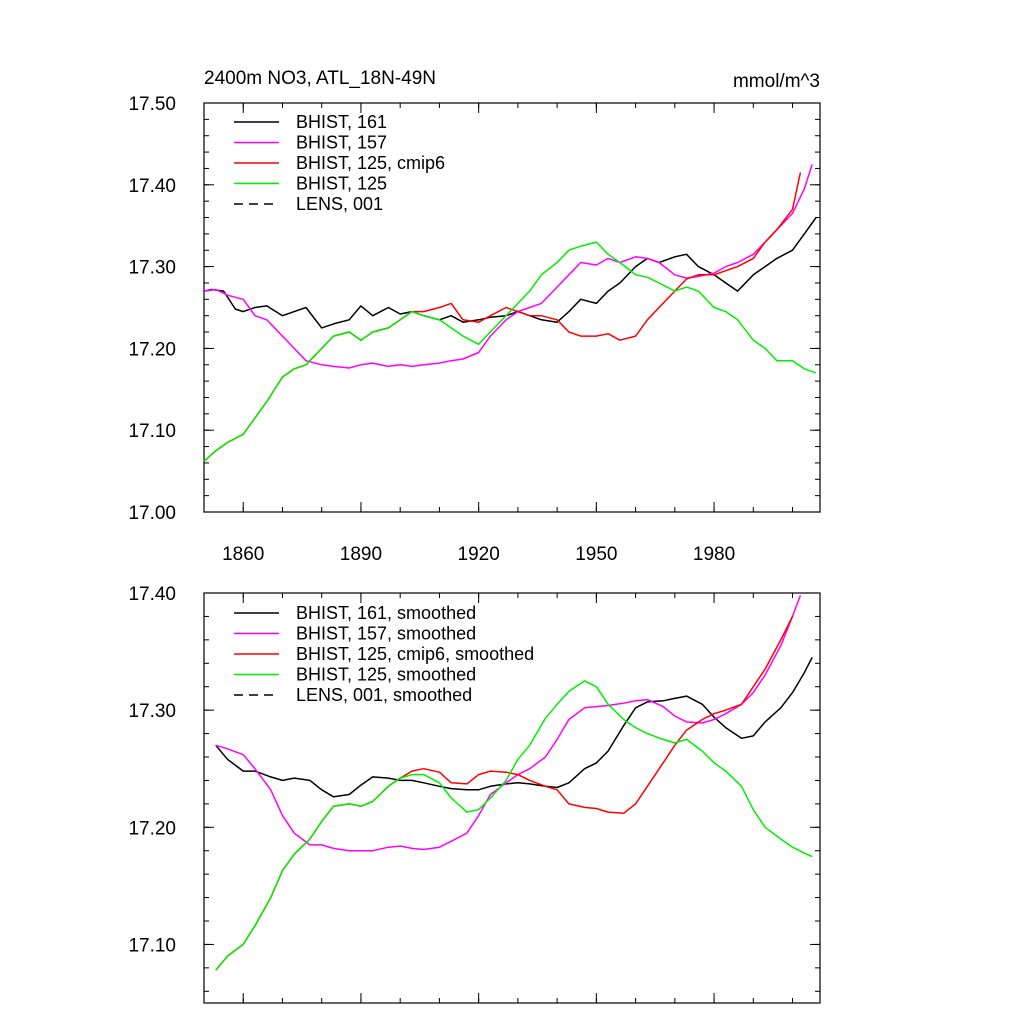  What do you see at coordinates (386, 613) in the screenshot?
I see `legend-label: BHIST, 161, smoothed` at bounding box center [386, 613].